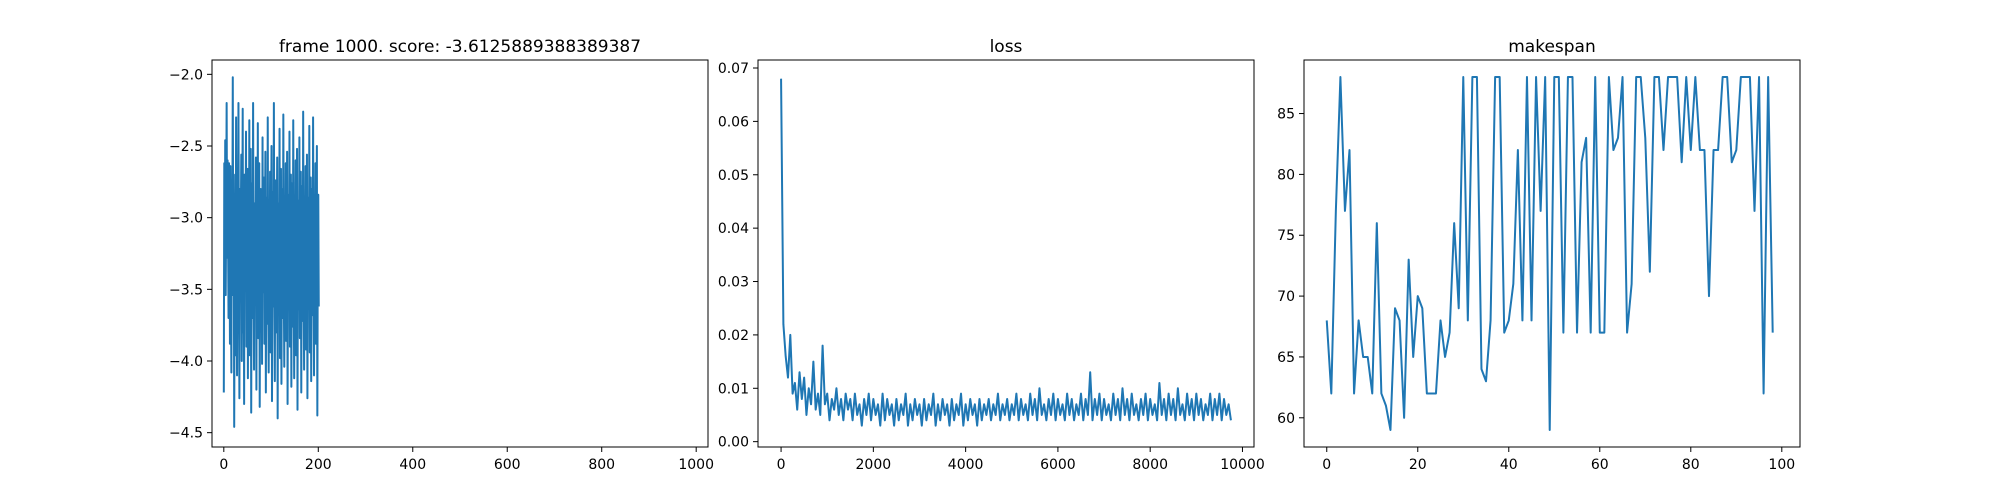 This screenshot has width=2000, height=500. Describe the element at coordinates (1600, 465) in the screenshot. I see `makespan-chart-x-tick-label: 60` at that location.